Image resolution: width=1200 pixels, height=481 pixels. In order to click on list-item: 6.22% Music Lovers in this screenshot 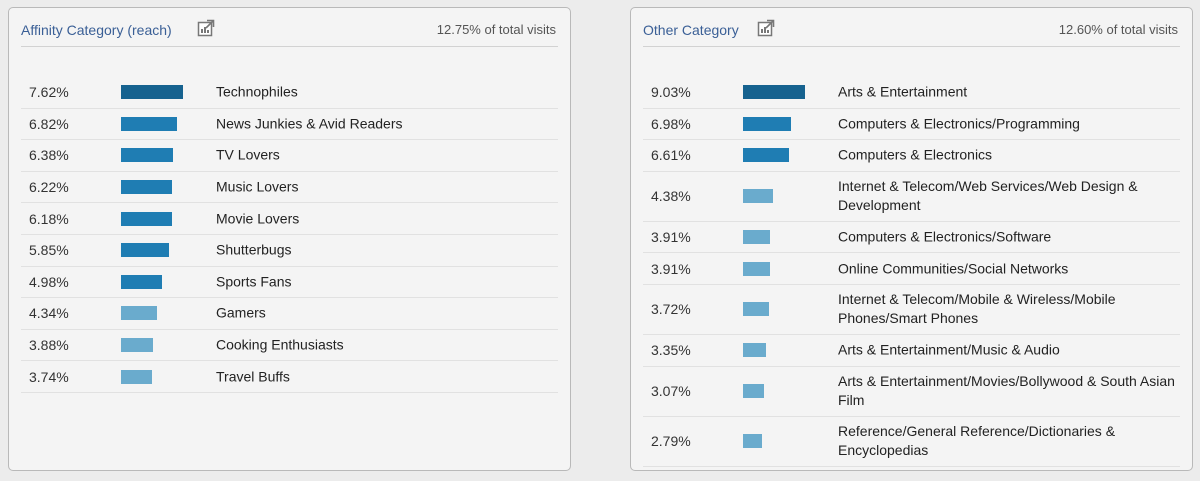, I will do `click(289, 188)`.